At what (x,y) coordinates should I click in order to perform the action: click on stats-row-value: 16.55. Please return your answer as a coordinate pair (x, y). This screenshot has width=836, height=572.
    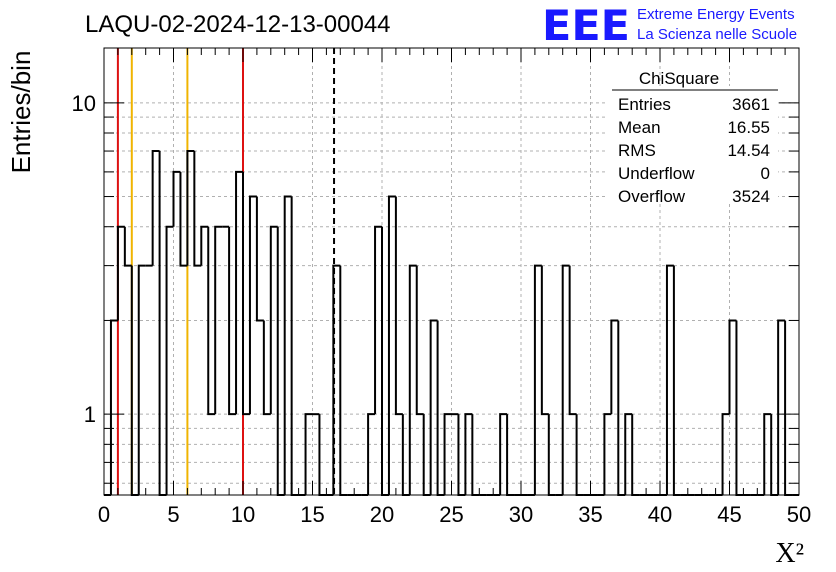
    Looking at the image, I should click on (748, 127).